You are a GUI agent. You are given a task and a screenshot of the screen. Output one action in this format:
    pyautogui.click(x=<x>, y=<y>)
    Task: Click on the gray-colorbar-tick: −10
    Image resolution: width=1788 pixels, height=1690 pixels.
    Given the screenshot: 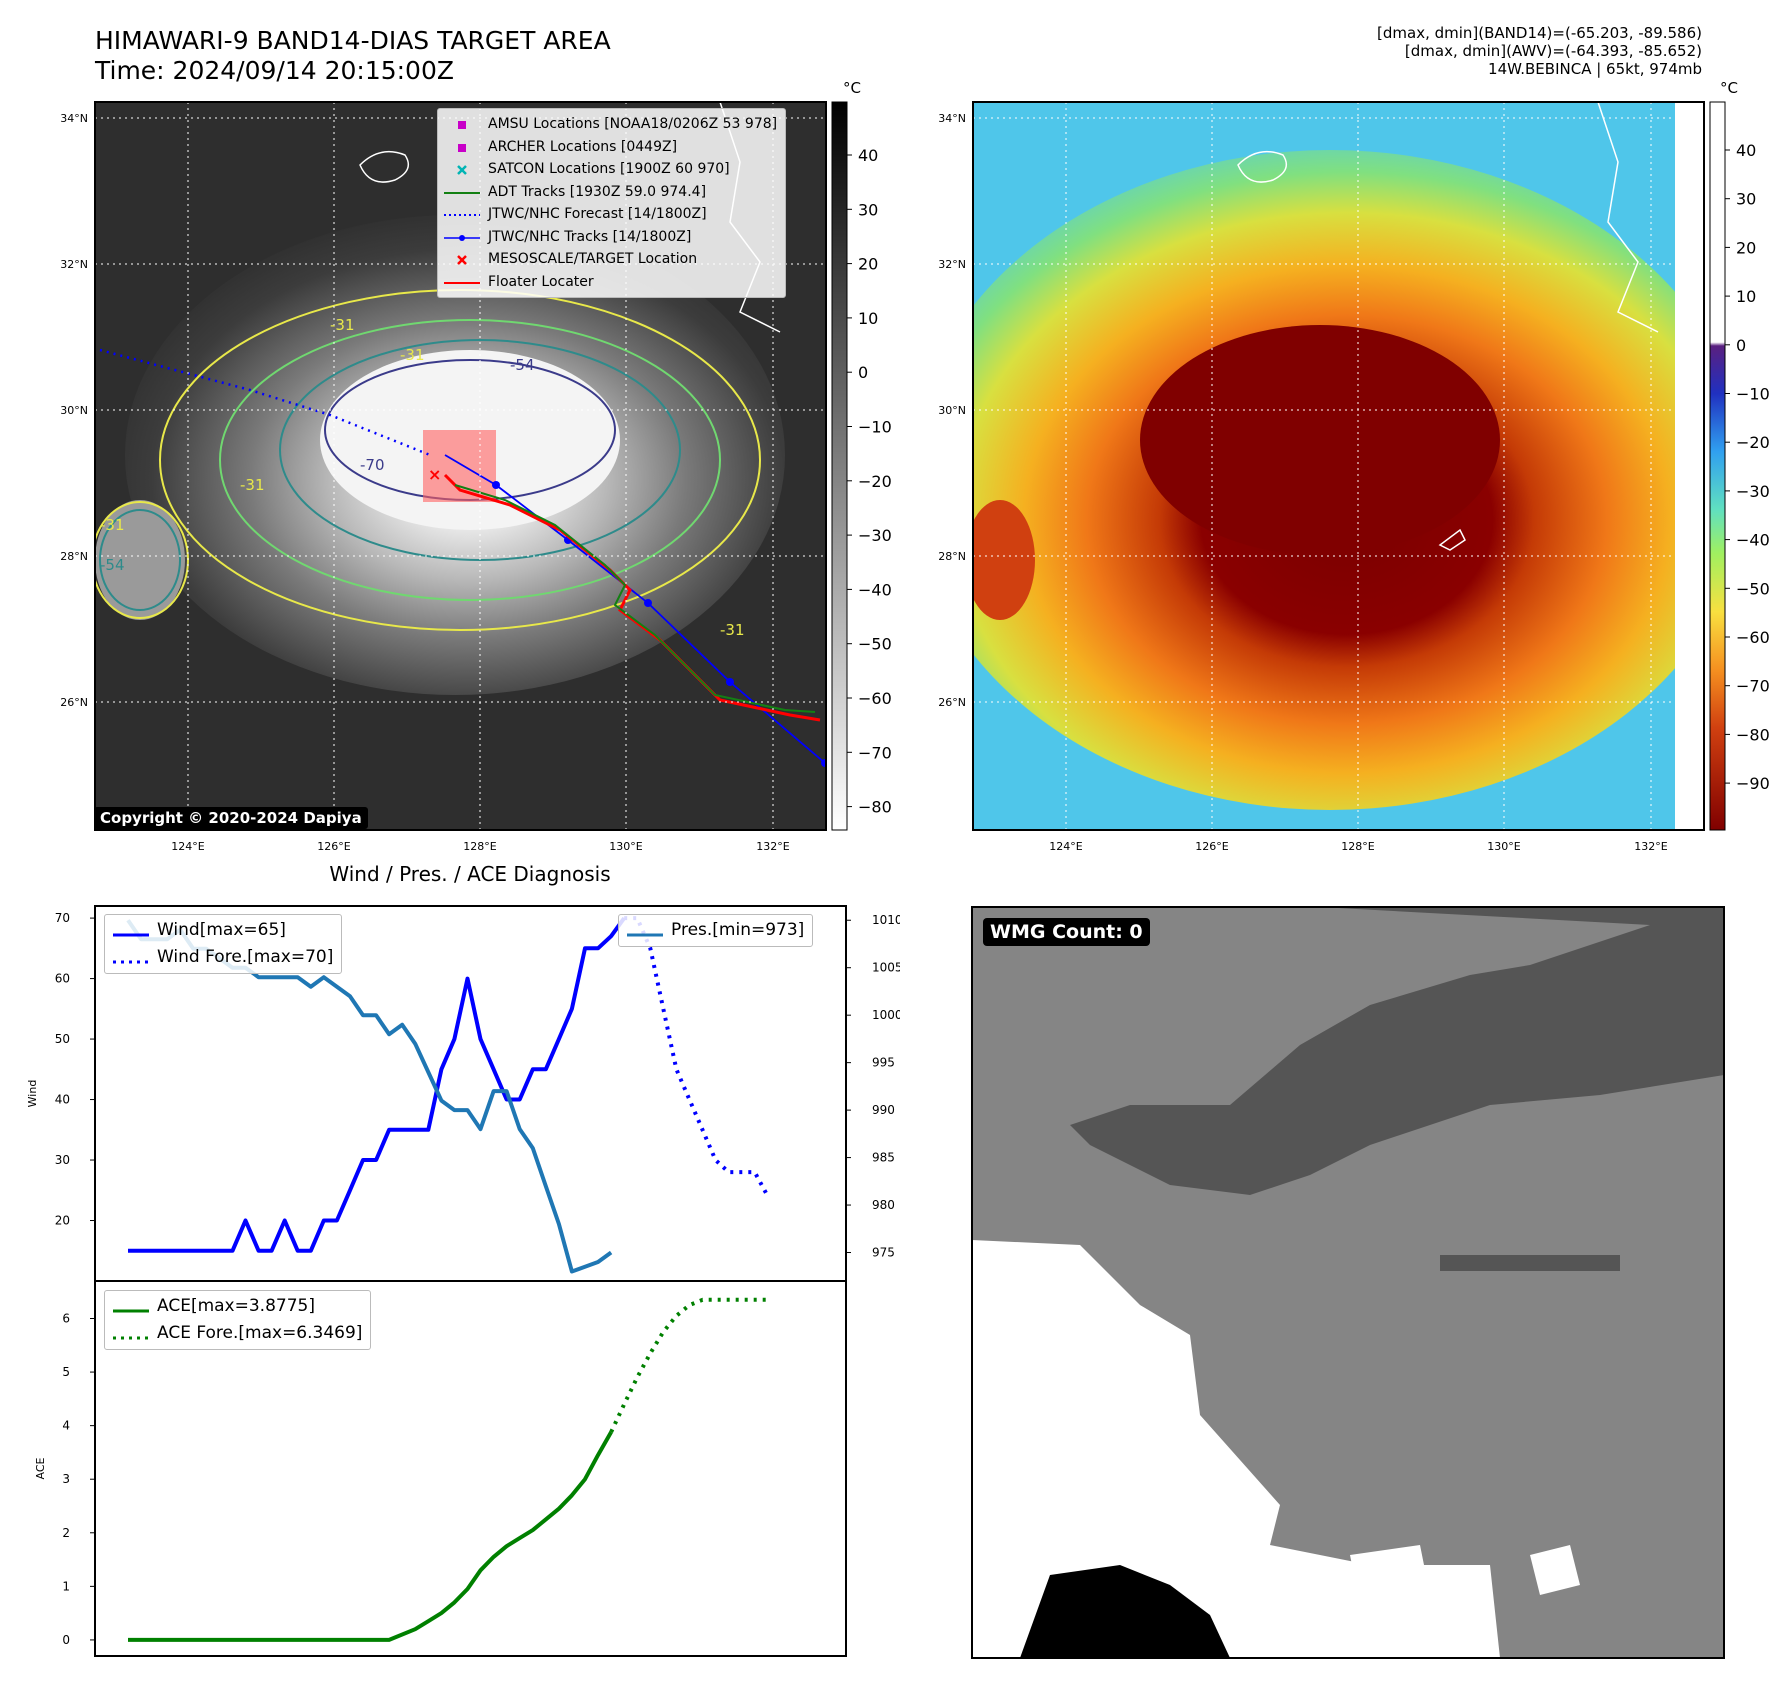 What is the action you would take?
    pyautogui.click(x=875, y=427)
    